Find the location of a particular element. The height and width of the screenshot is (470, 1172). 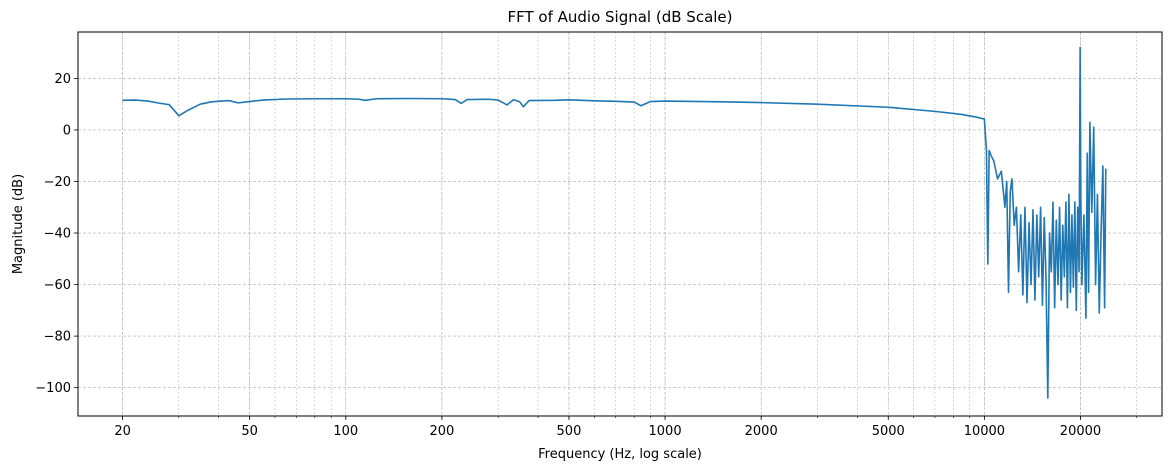

x-axis-title: Frequency (Hz, log scale) is located at coordinates (620, 454).